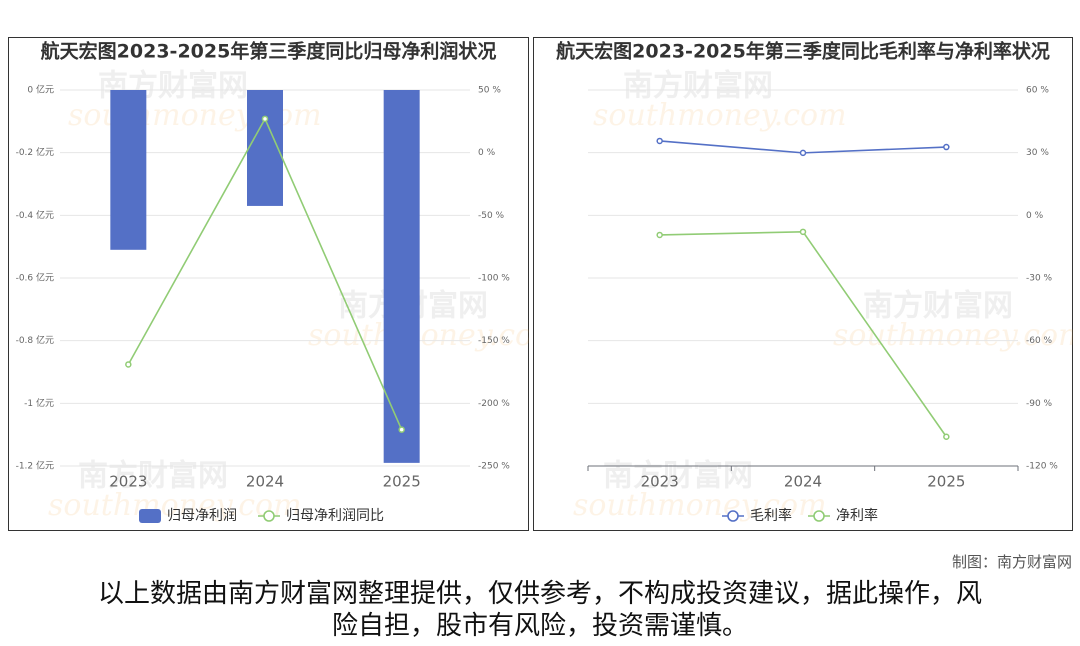  I want to click on chart-title: 航天宏图2023-2025年第三季度同比归母净利润状况, so click(269, 51).